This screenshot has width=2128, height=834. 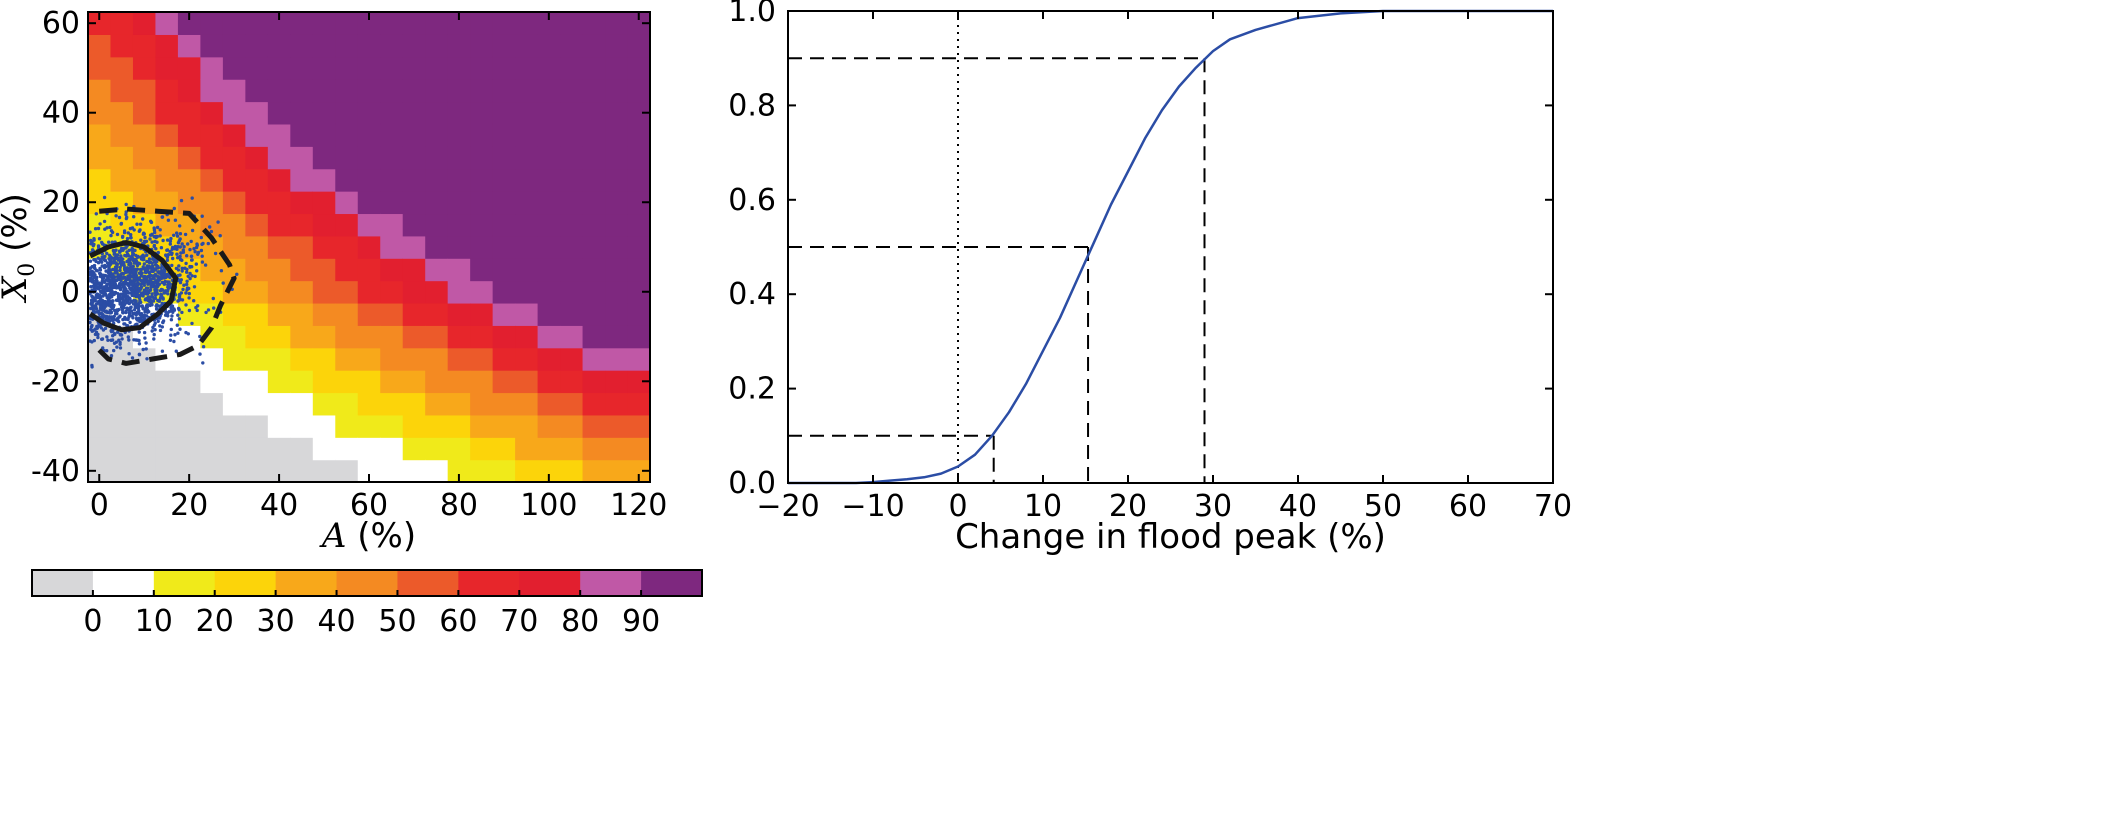 I want to click on colorbar-tick-label: 80, so click(x=580, y=621).